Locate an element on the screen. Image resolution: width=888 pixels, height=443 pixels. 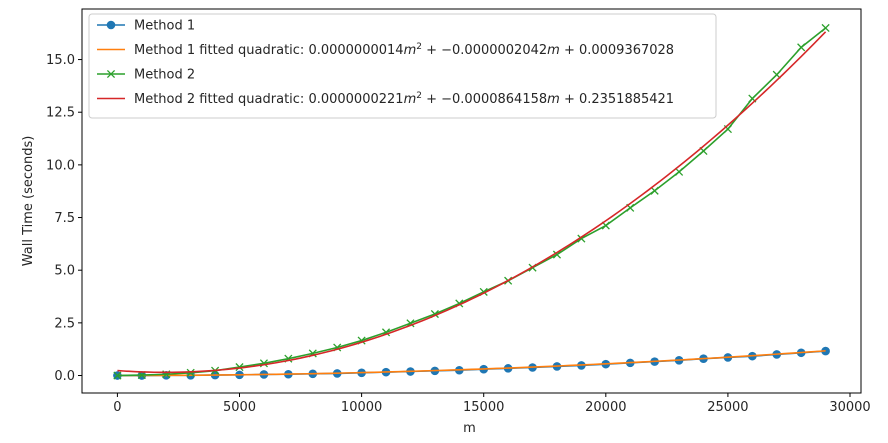
y-tick-label: 10.0 is located at coordinates (60, 165).